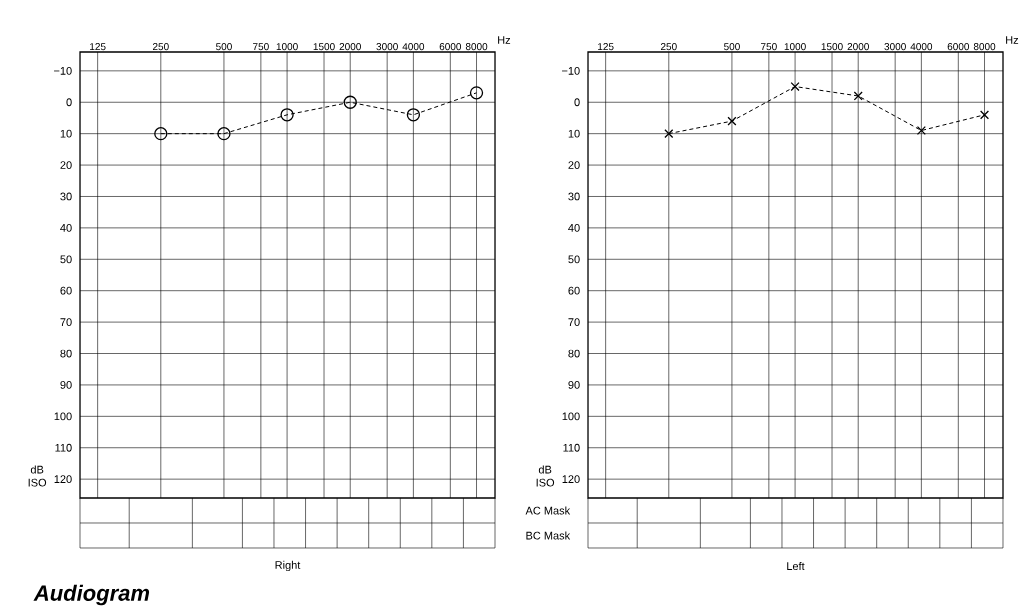 The width and height of the screenshot is (1029, 608). What do you see at coordinates (288, 566) in the screenshot?
I see `text: Right` at bounding box center [288, 566].